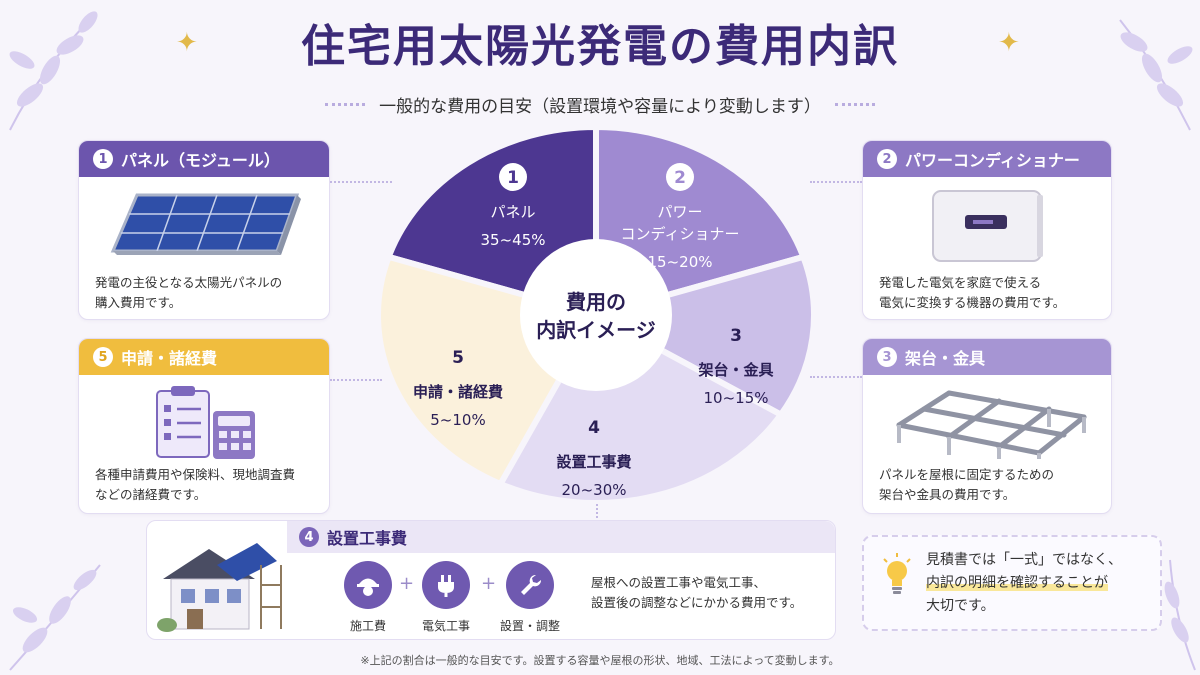 This screenshot has width=1200, height=675. I want to click on desc-line: 発電した電気を家庭で使える, so click(960, 282).